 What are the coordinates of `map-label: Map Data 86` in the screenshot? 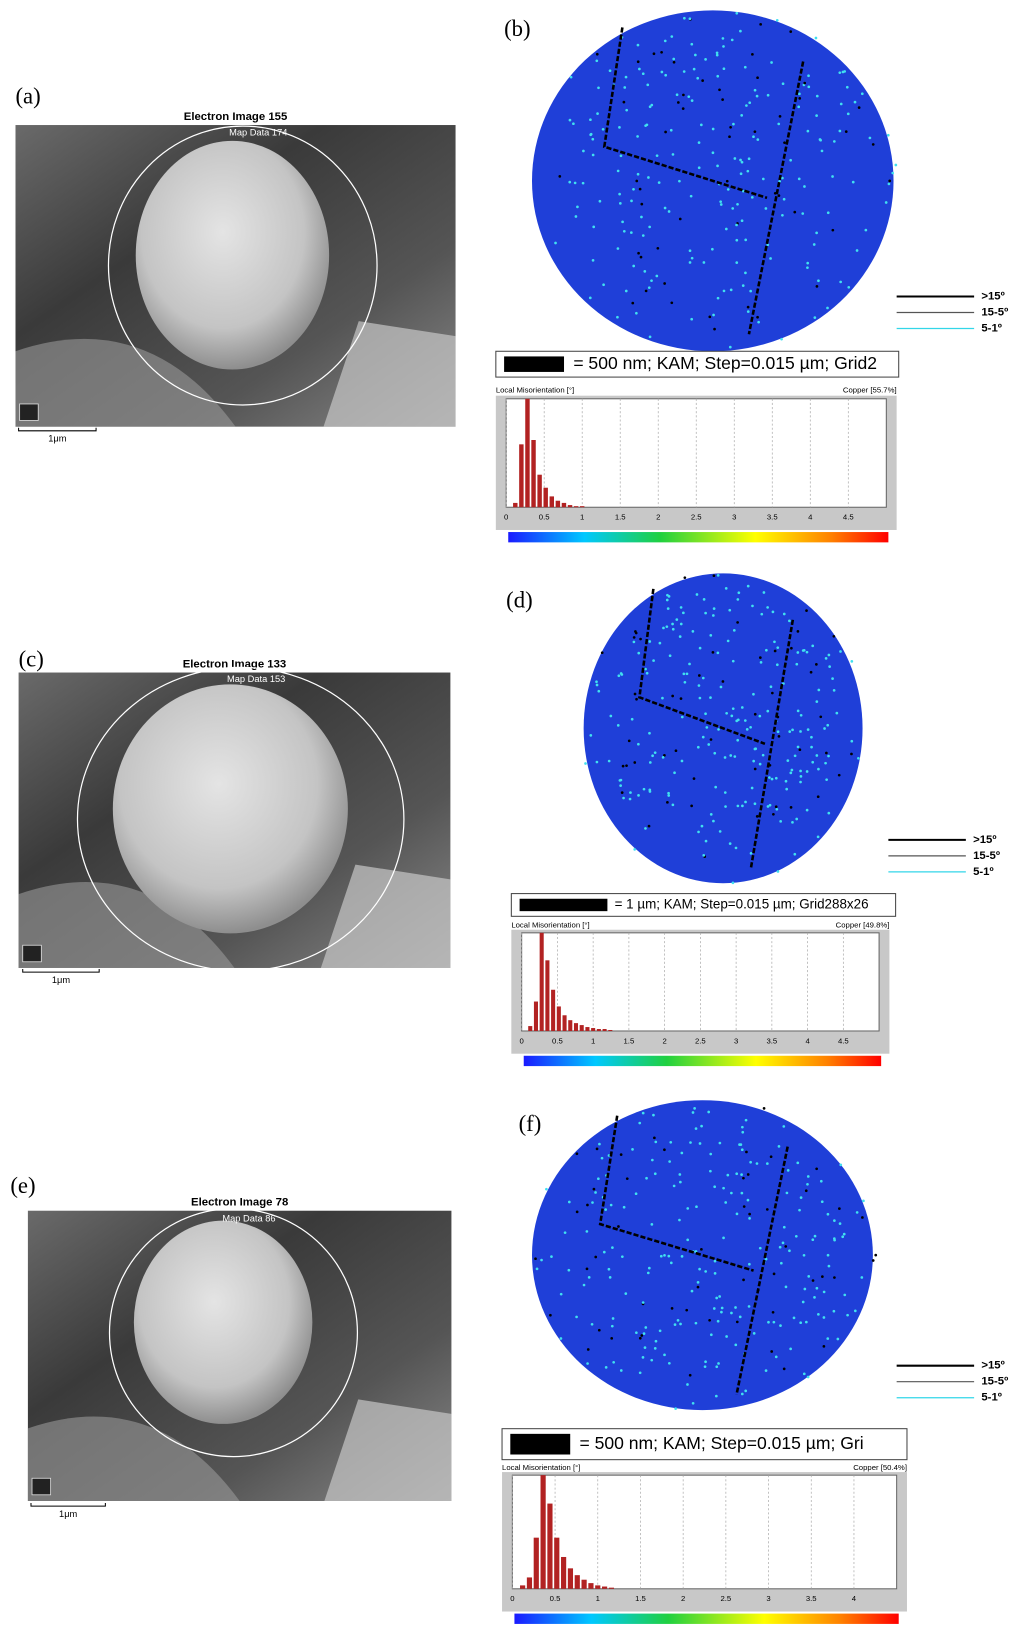 It's located at (248, 1218).